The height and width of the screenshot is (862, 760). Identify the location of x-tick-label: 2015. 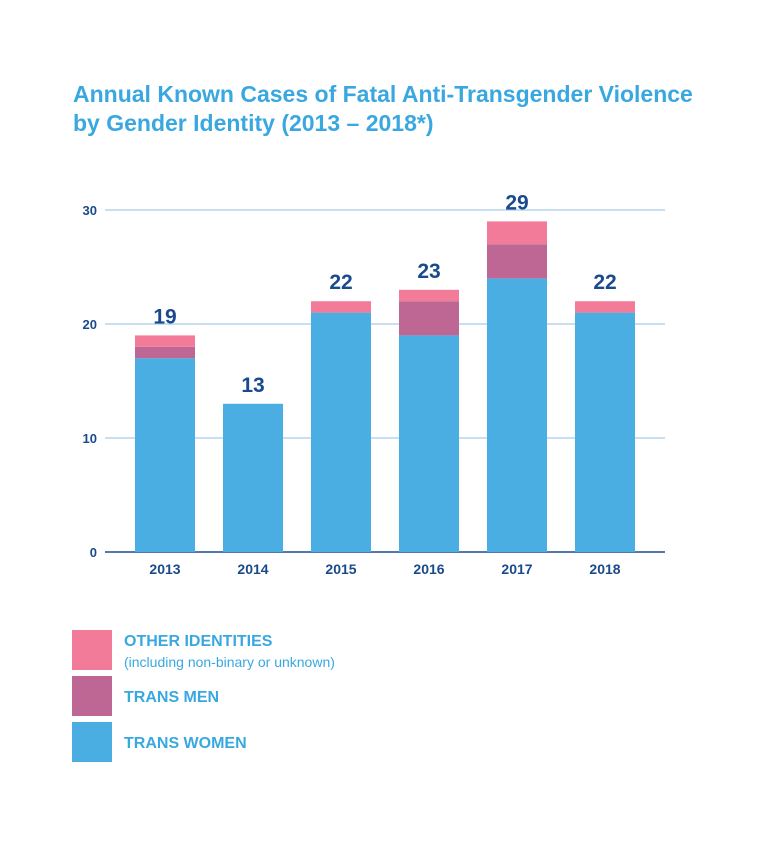
(340, 569).